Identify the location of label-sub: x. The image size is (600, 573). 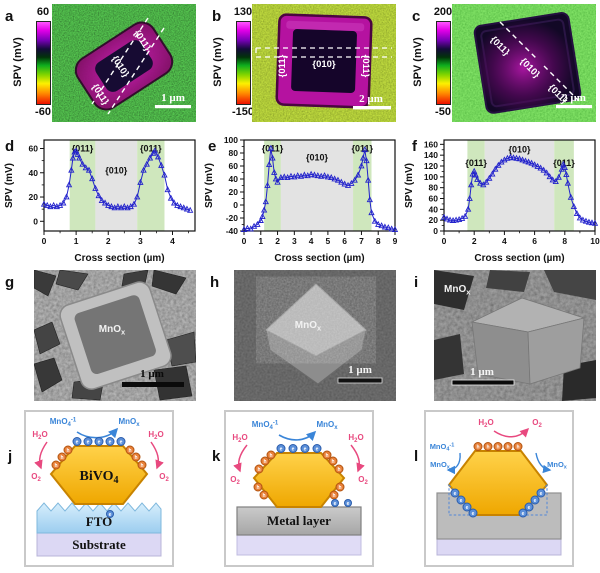
(468, 292).